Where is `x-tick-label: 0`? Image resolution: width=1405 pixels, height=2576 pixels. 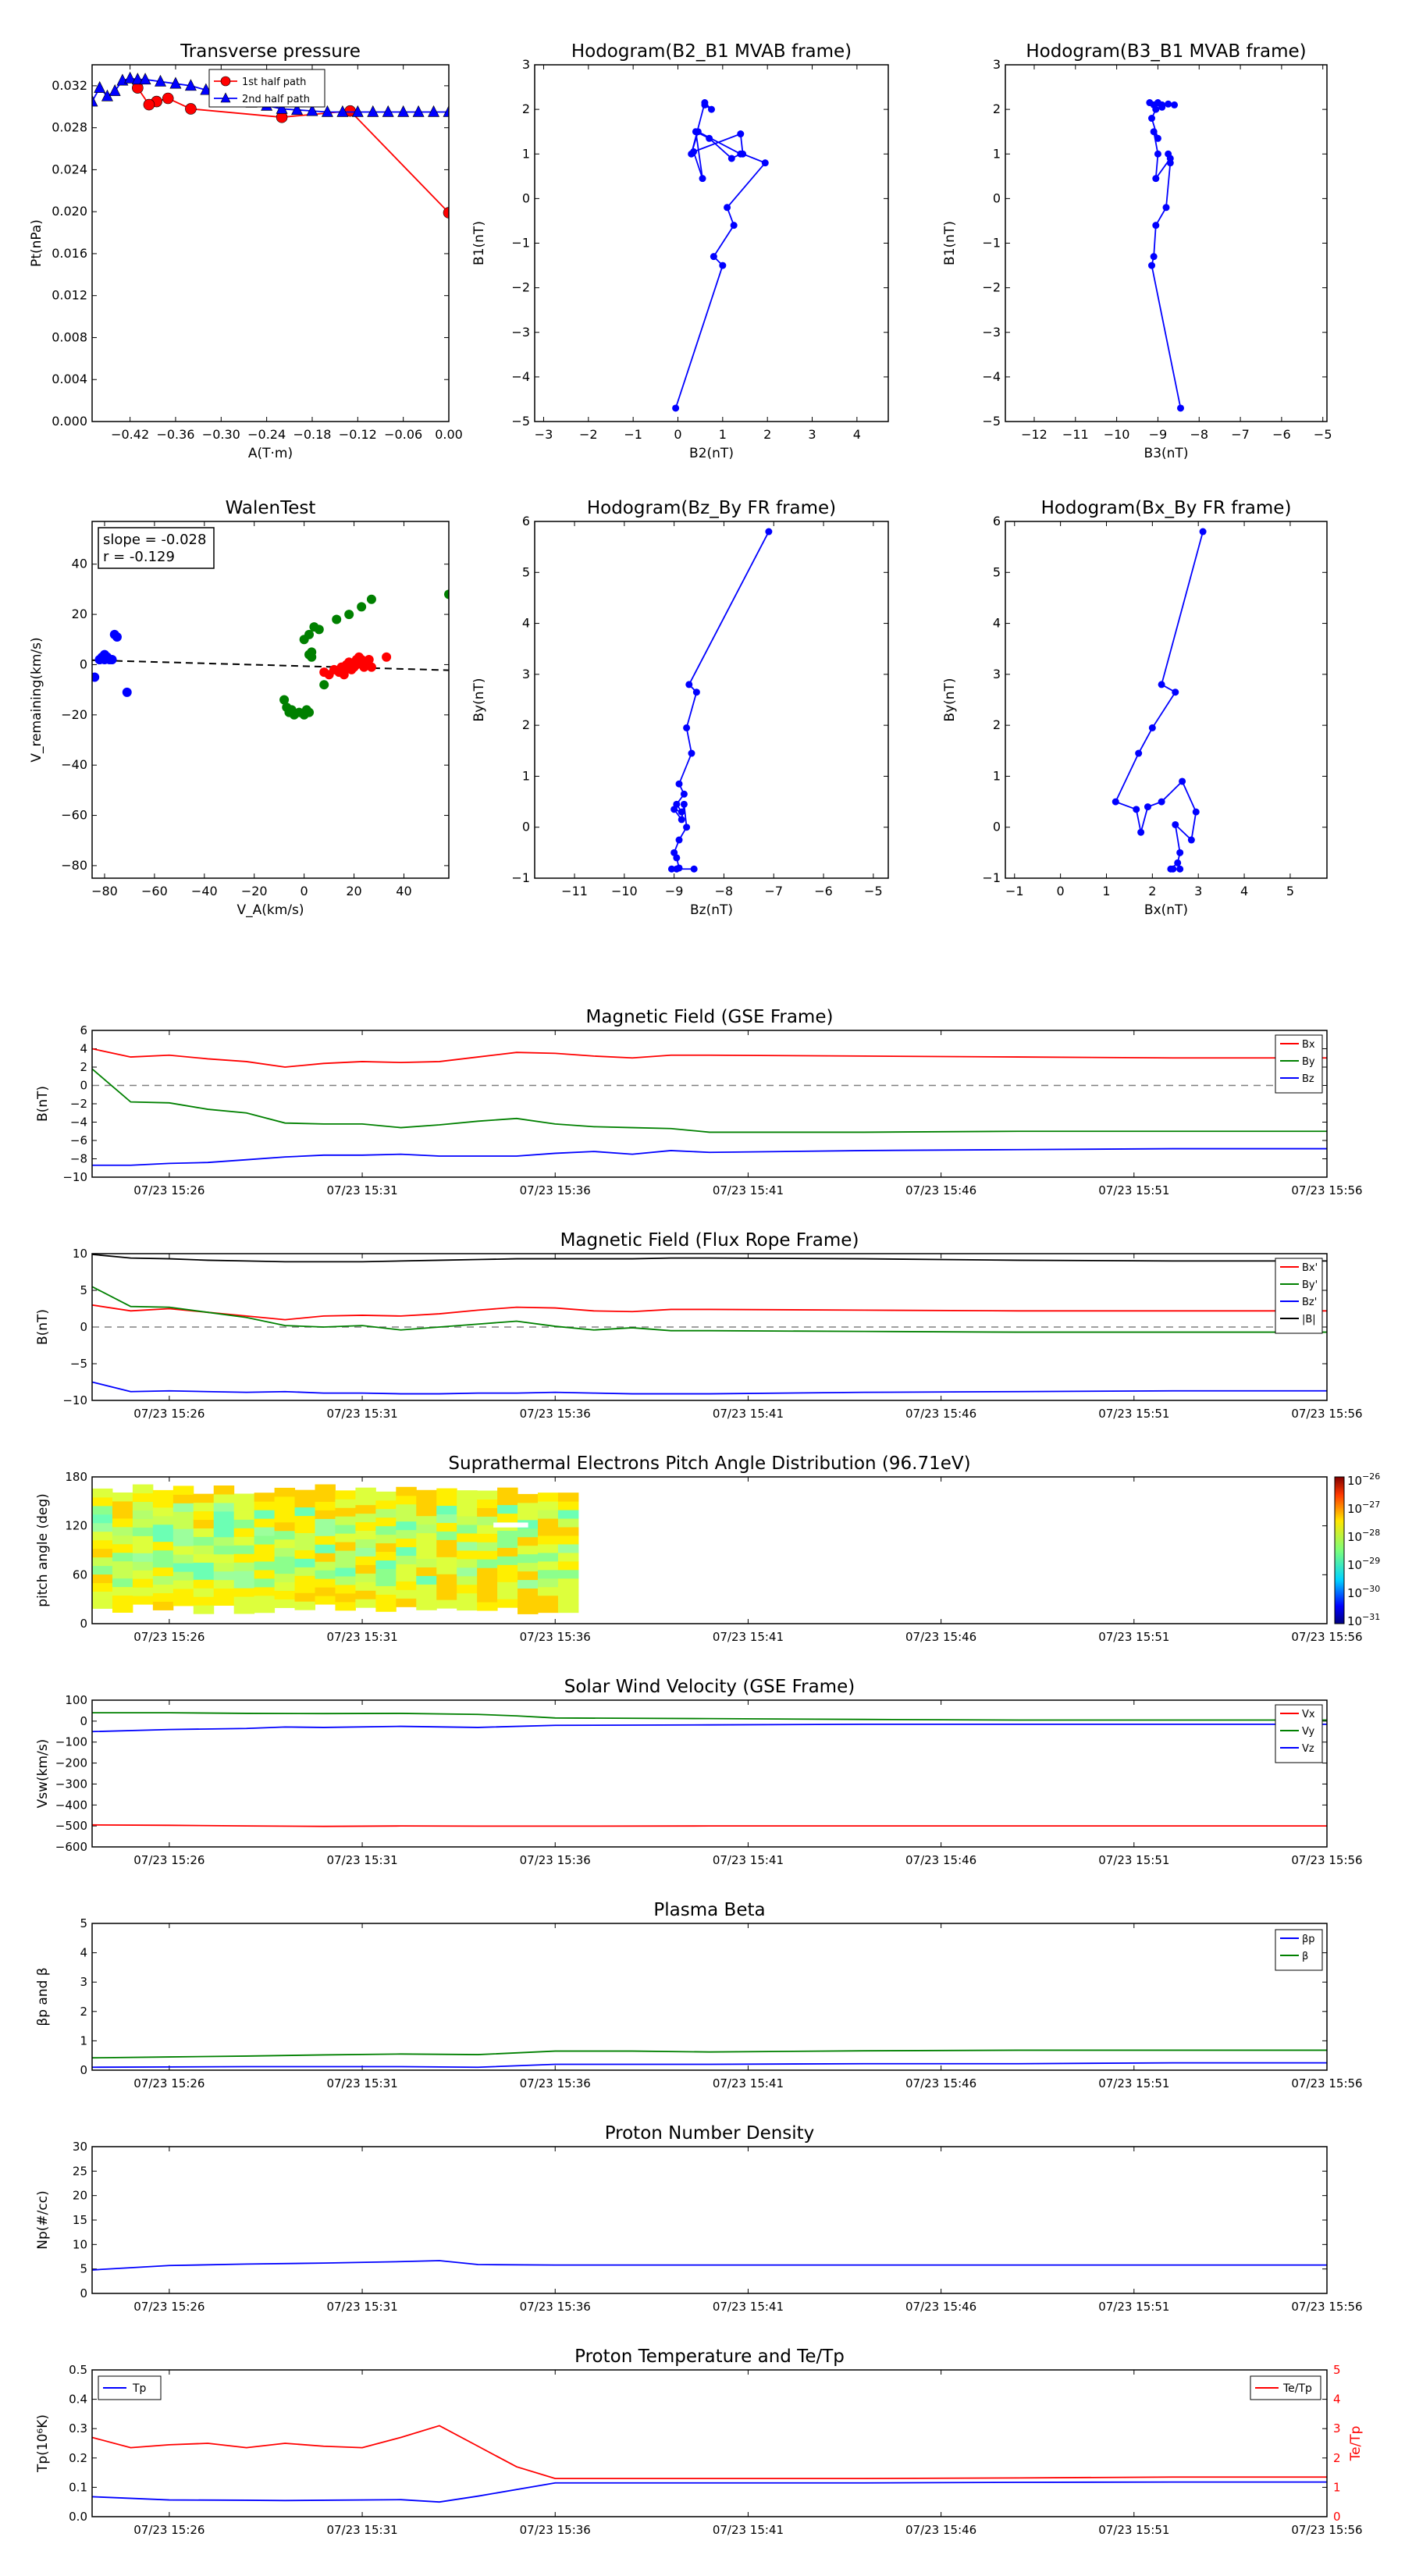 x-tick-label: 0 is located at coordinates (305, 891).